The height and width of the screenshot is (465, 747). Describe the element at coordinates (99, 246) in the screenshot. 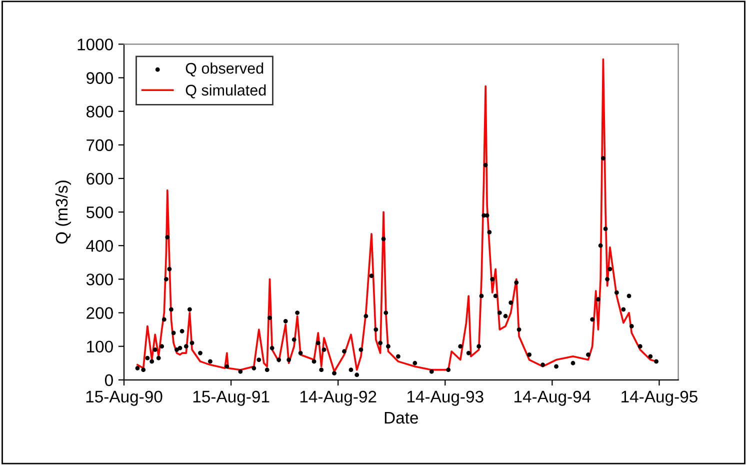

I see `y-tick-label: 400` at that location.